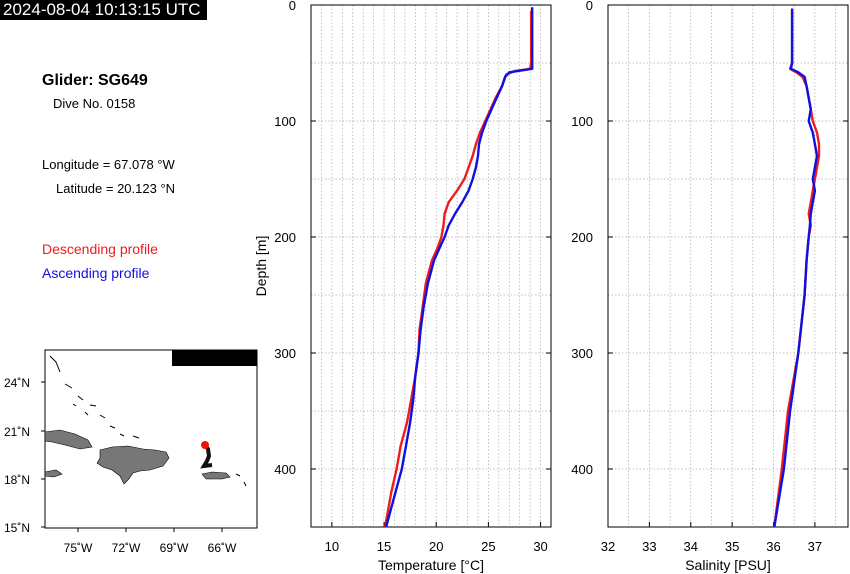  Describe the element at coordinates (205, 445) in the screenshot. I see `glider-position-marker` at that location.